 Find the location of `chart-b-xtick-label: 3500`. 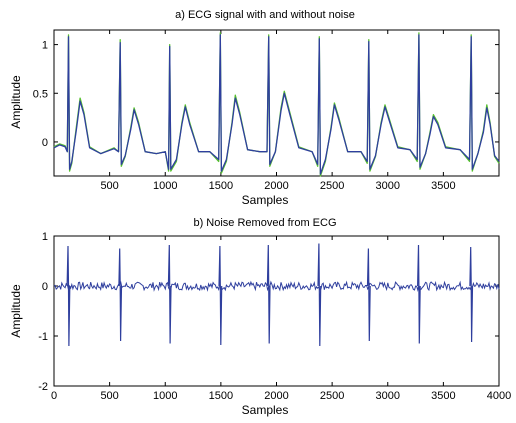

chart-b-xtick-label: 3500 is located at coordinates (443, 396).